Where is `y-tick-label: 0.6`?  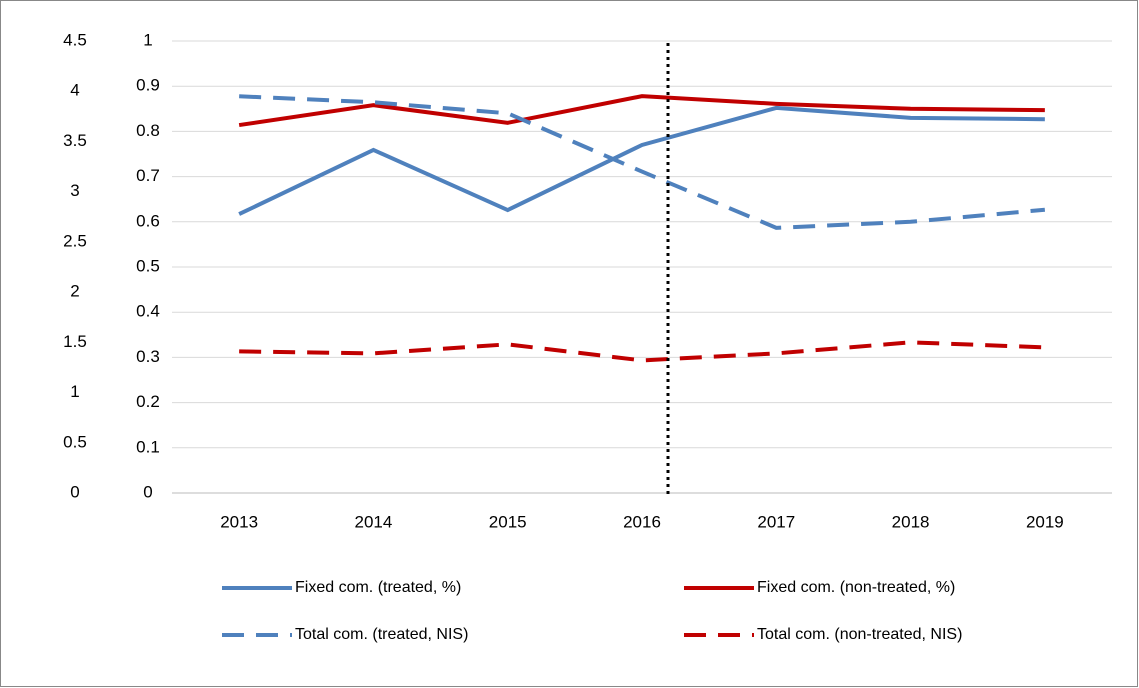
y-tick-label: 0.6 is located at coordinates (148, 220).